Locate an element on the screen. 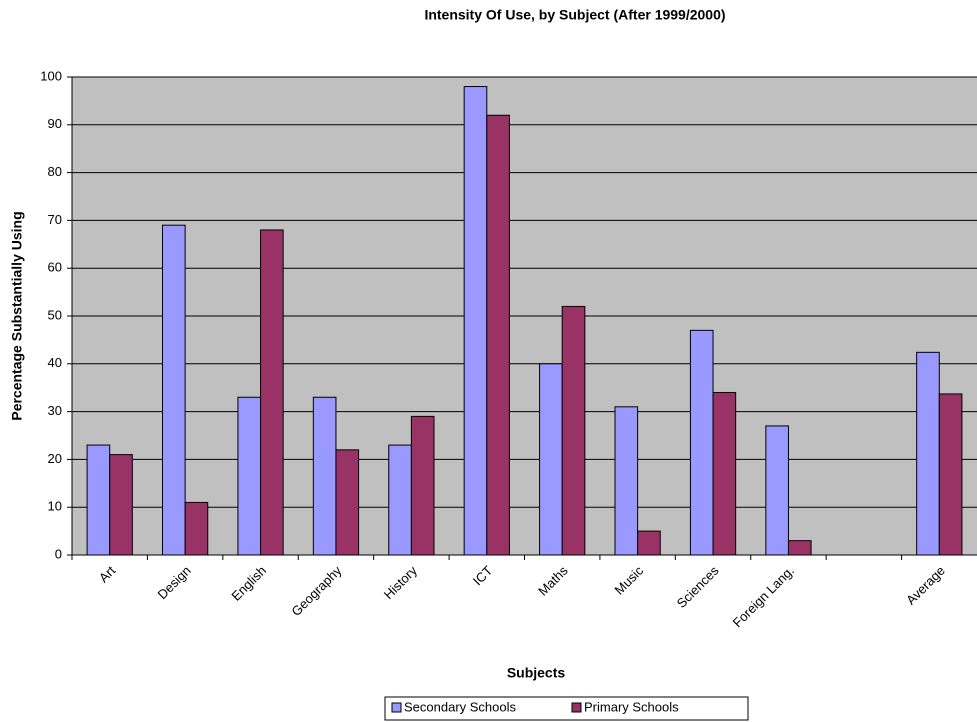 The width and height of the screenshot is (977, 722). y-tick-label: 20 is located at coordinates (55, 458).